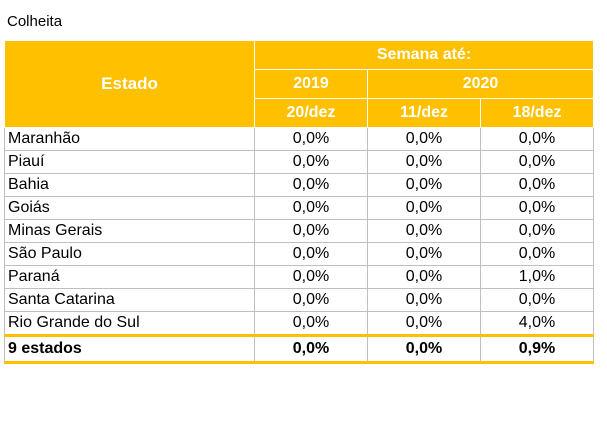 The height and width of the screenshot is (429, 607). I want to click on state-cell: Bahia, so click(129, 185).